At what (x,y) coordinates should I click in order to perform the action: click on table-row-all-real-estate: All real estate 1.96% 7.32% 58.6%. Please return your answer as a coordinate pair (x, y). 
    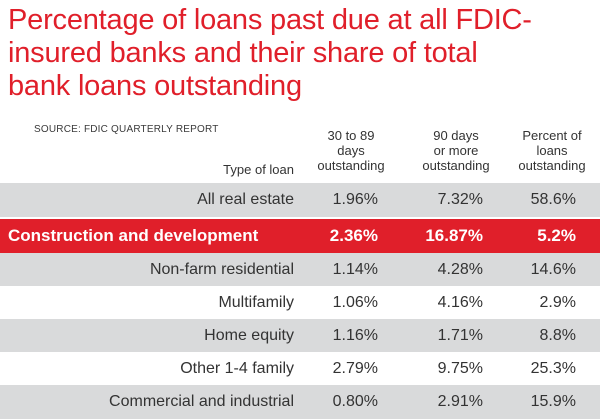
    Looking at the image, I should click on (300, 200).